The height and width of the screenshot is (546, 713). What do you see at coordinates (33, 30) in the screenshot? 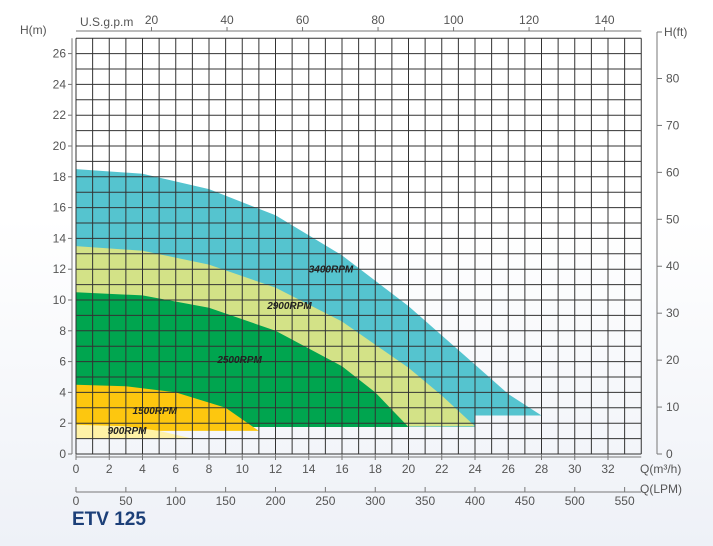
I see `y-axis-label: H(m)` at bounding box center [33, 30].